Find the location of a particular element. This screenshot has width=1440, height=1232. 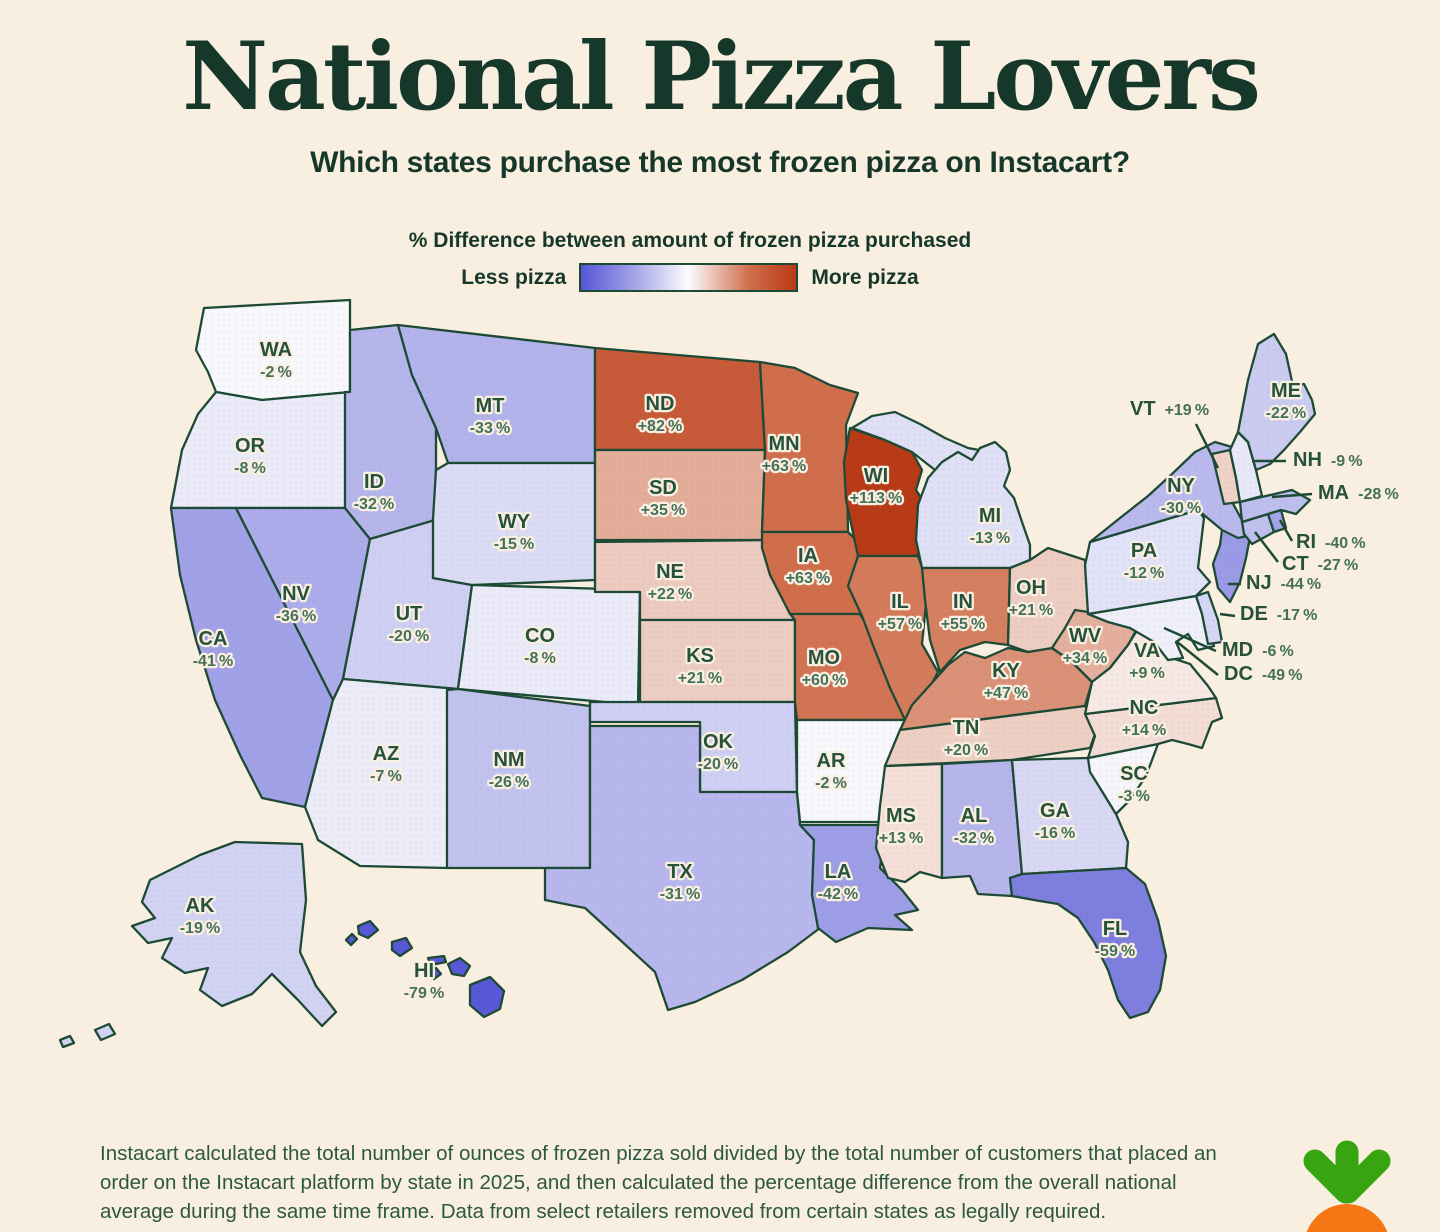

state-value-NY: -30 % is located at coordinates (1181, 508).